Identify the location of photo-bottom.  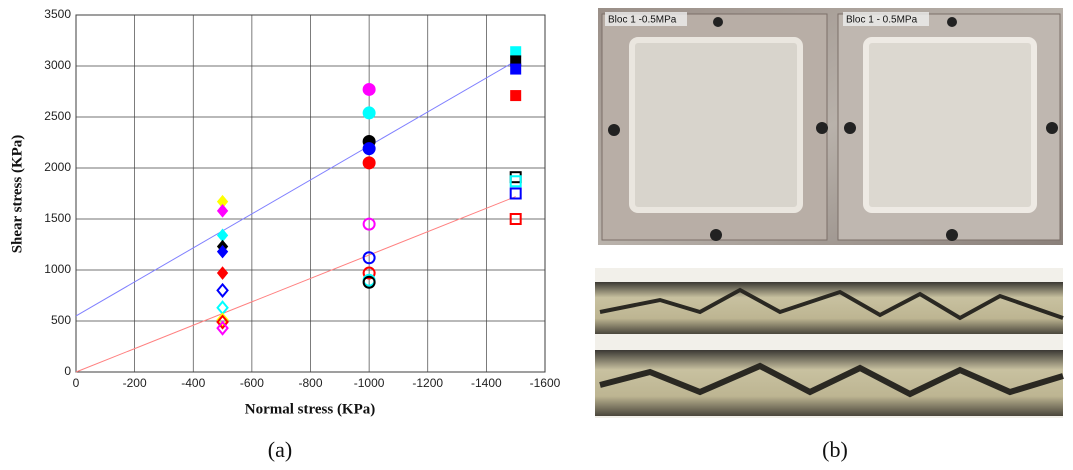
(829, 343).